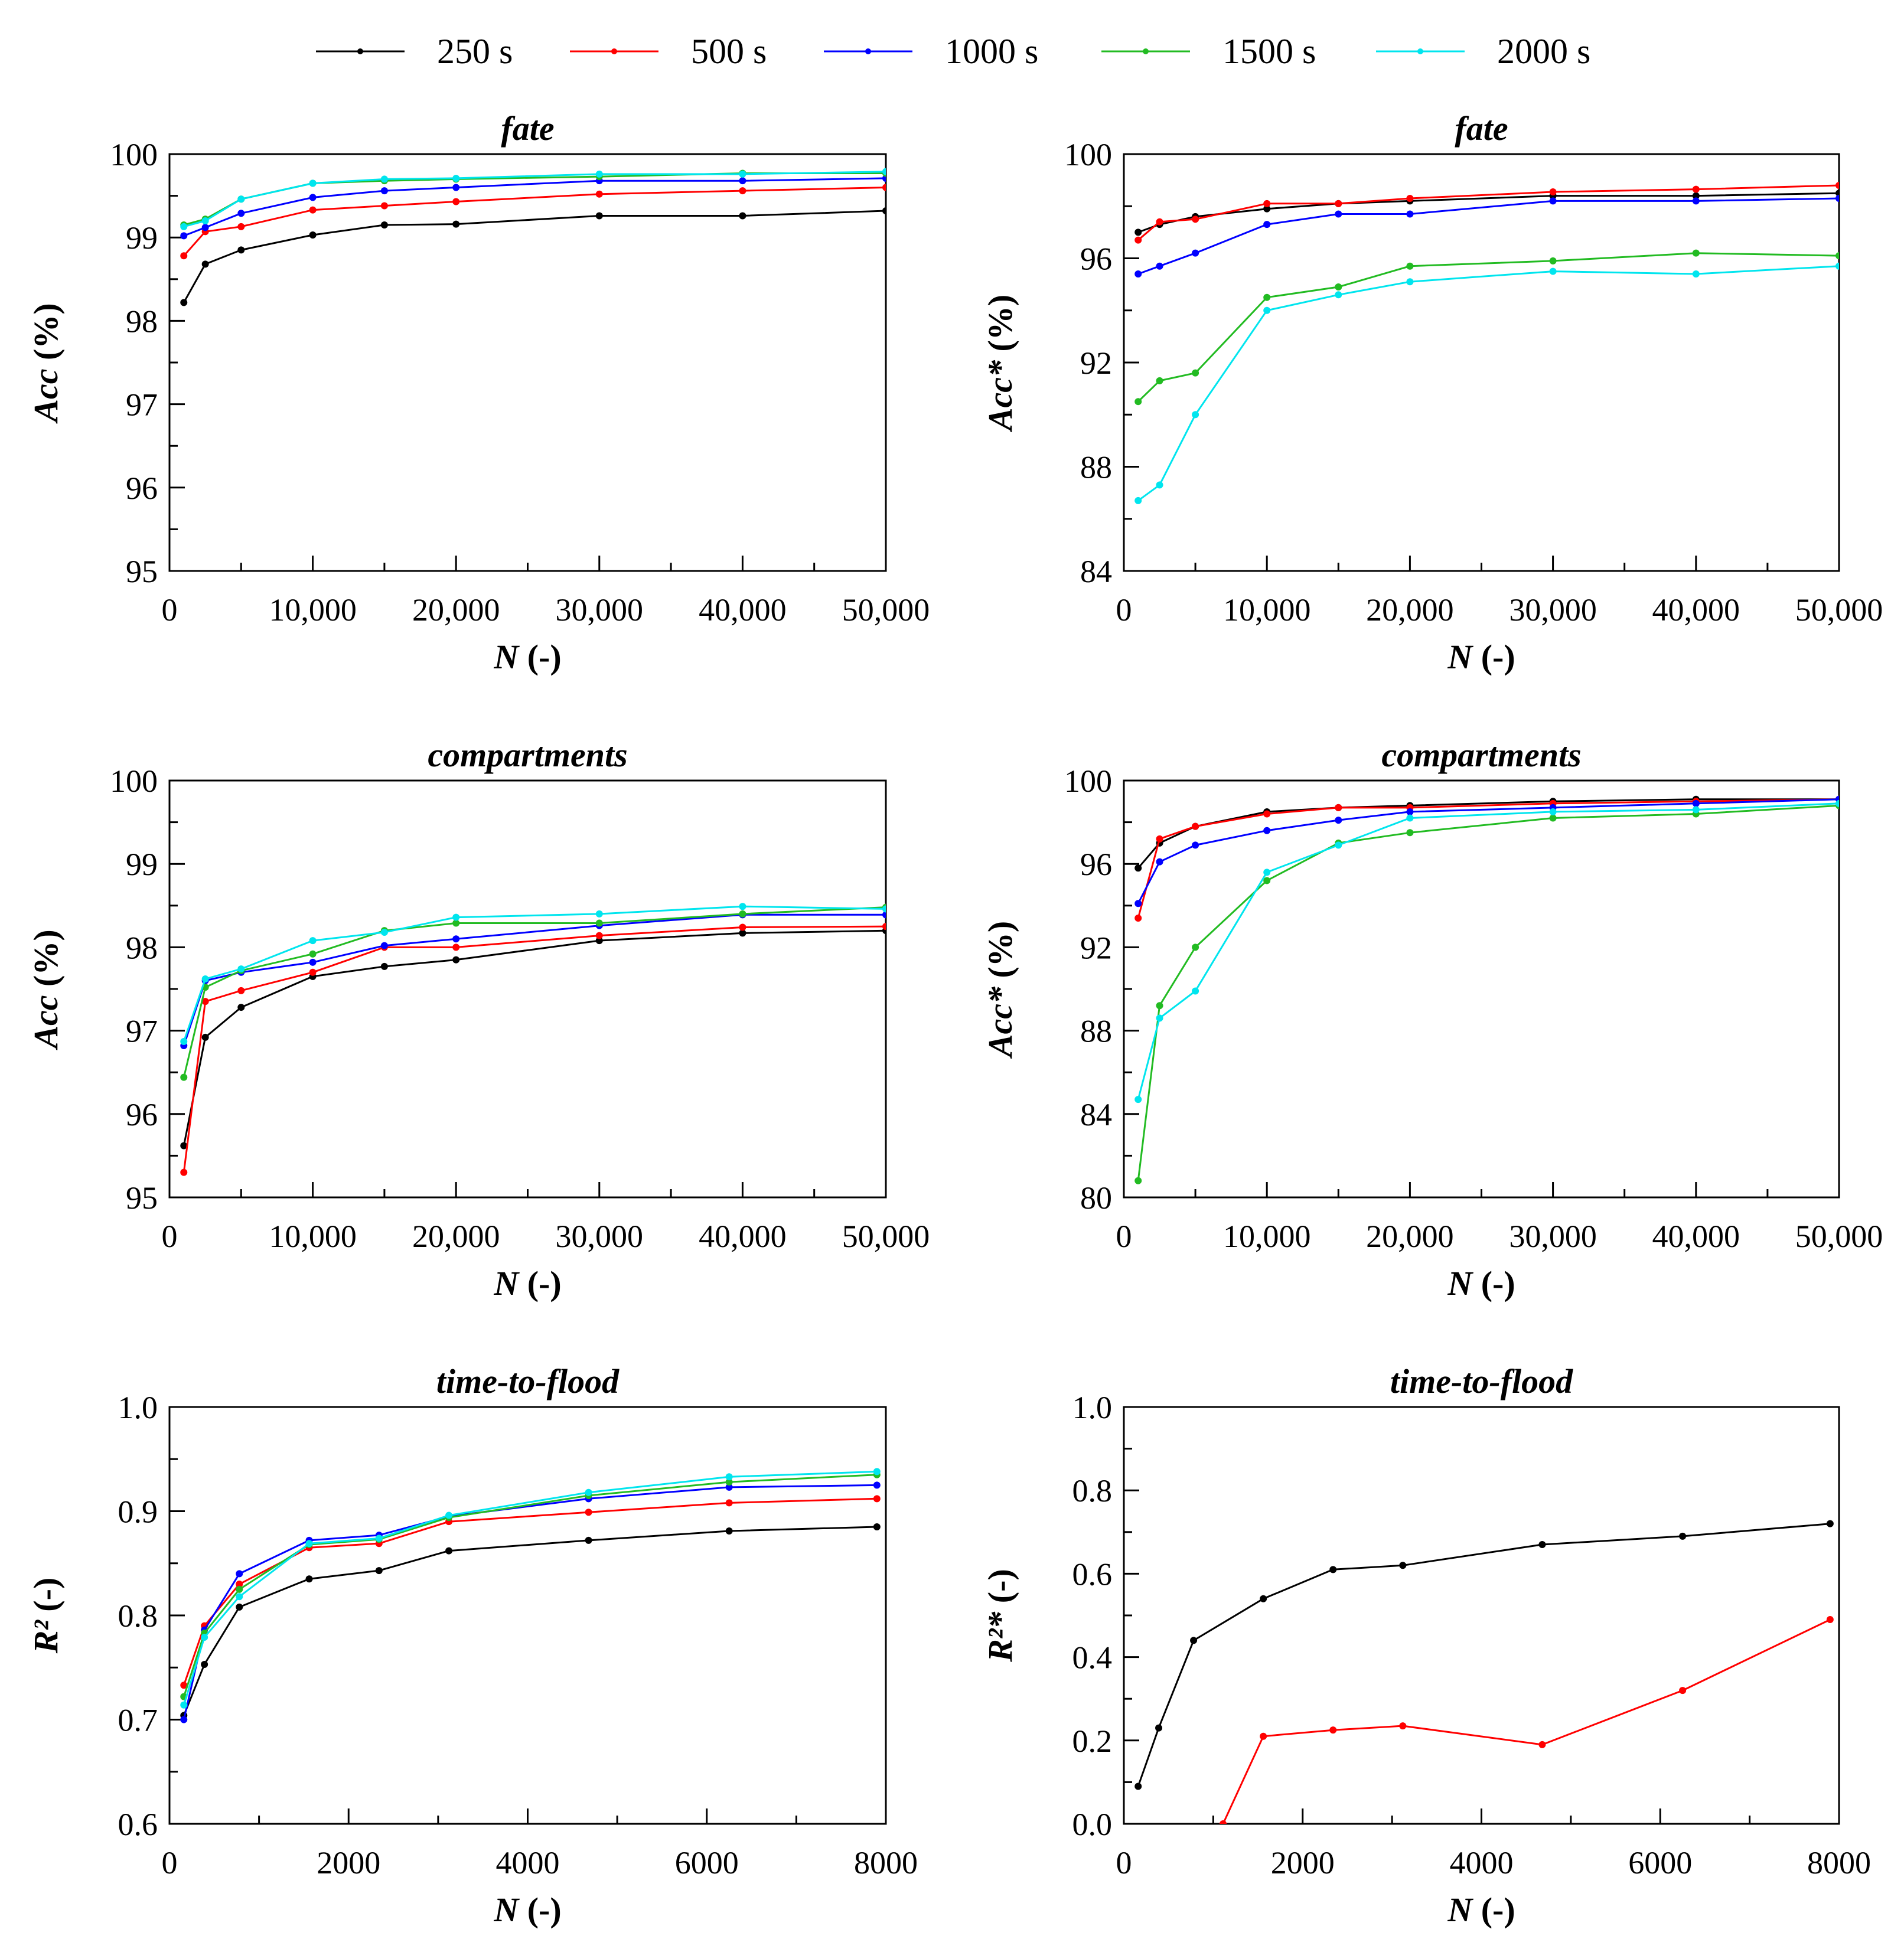  I want to click on plot-frame, so click(1481, 989).